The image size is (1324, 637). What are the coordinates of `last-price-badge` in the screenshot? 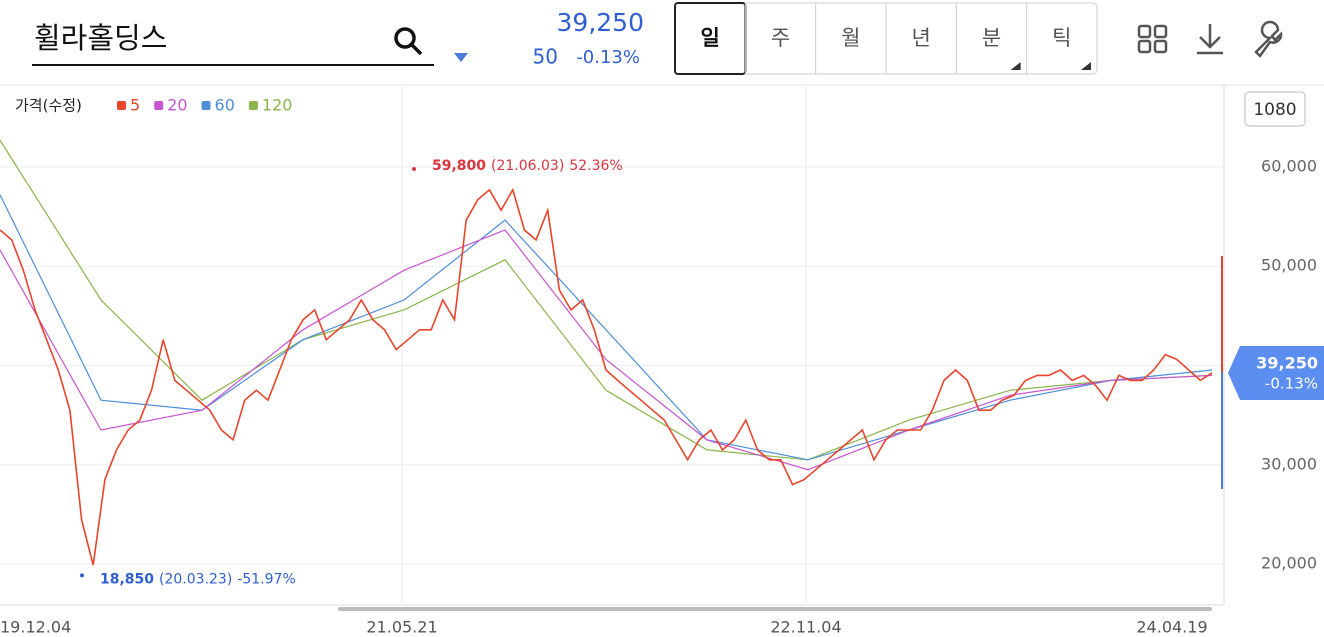 It's located at (1276, 372).